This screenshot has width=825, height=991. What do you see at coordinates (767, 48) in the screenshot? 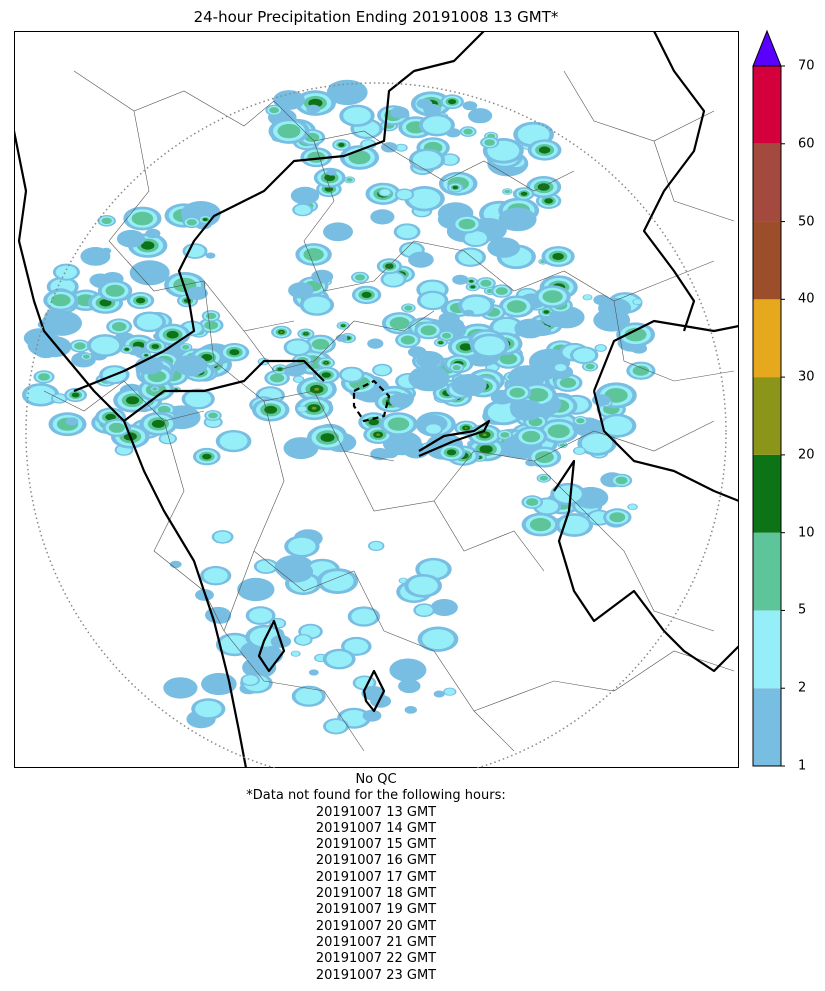
I see `colorbar-over-arrow` at bounding box center [767, 48].